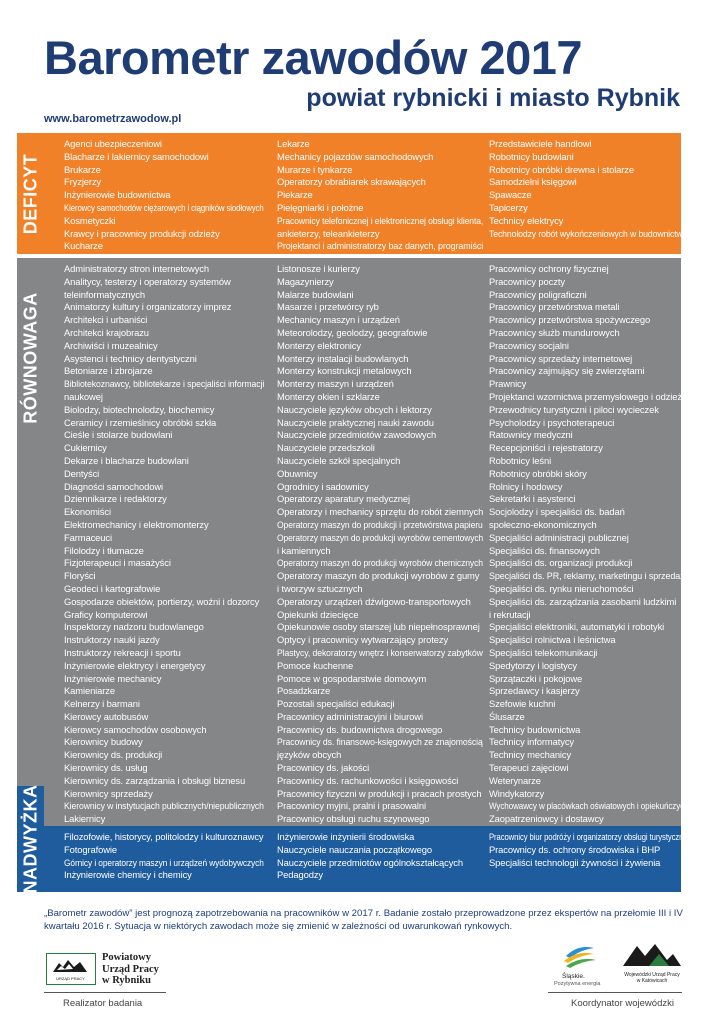 This screenshot has width=725, height=1024. I want to click on job-item: Sprzedawcy i kasjerzy, so click(534, 691).